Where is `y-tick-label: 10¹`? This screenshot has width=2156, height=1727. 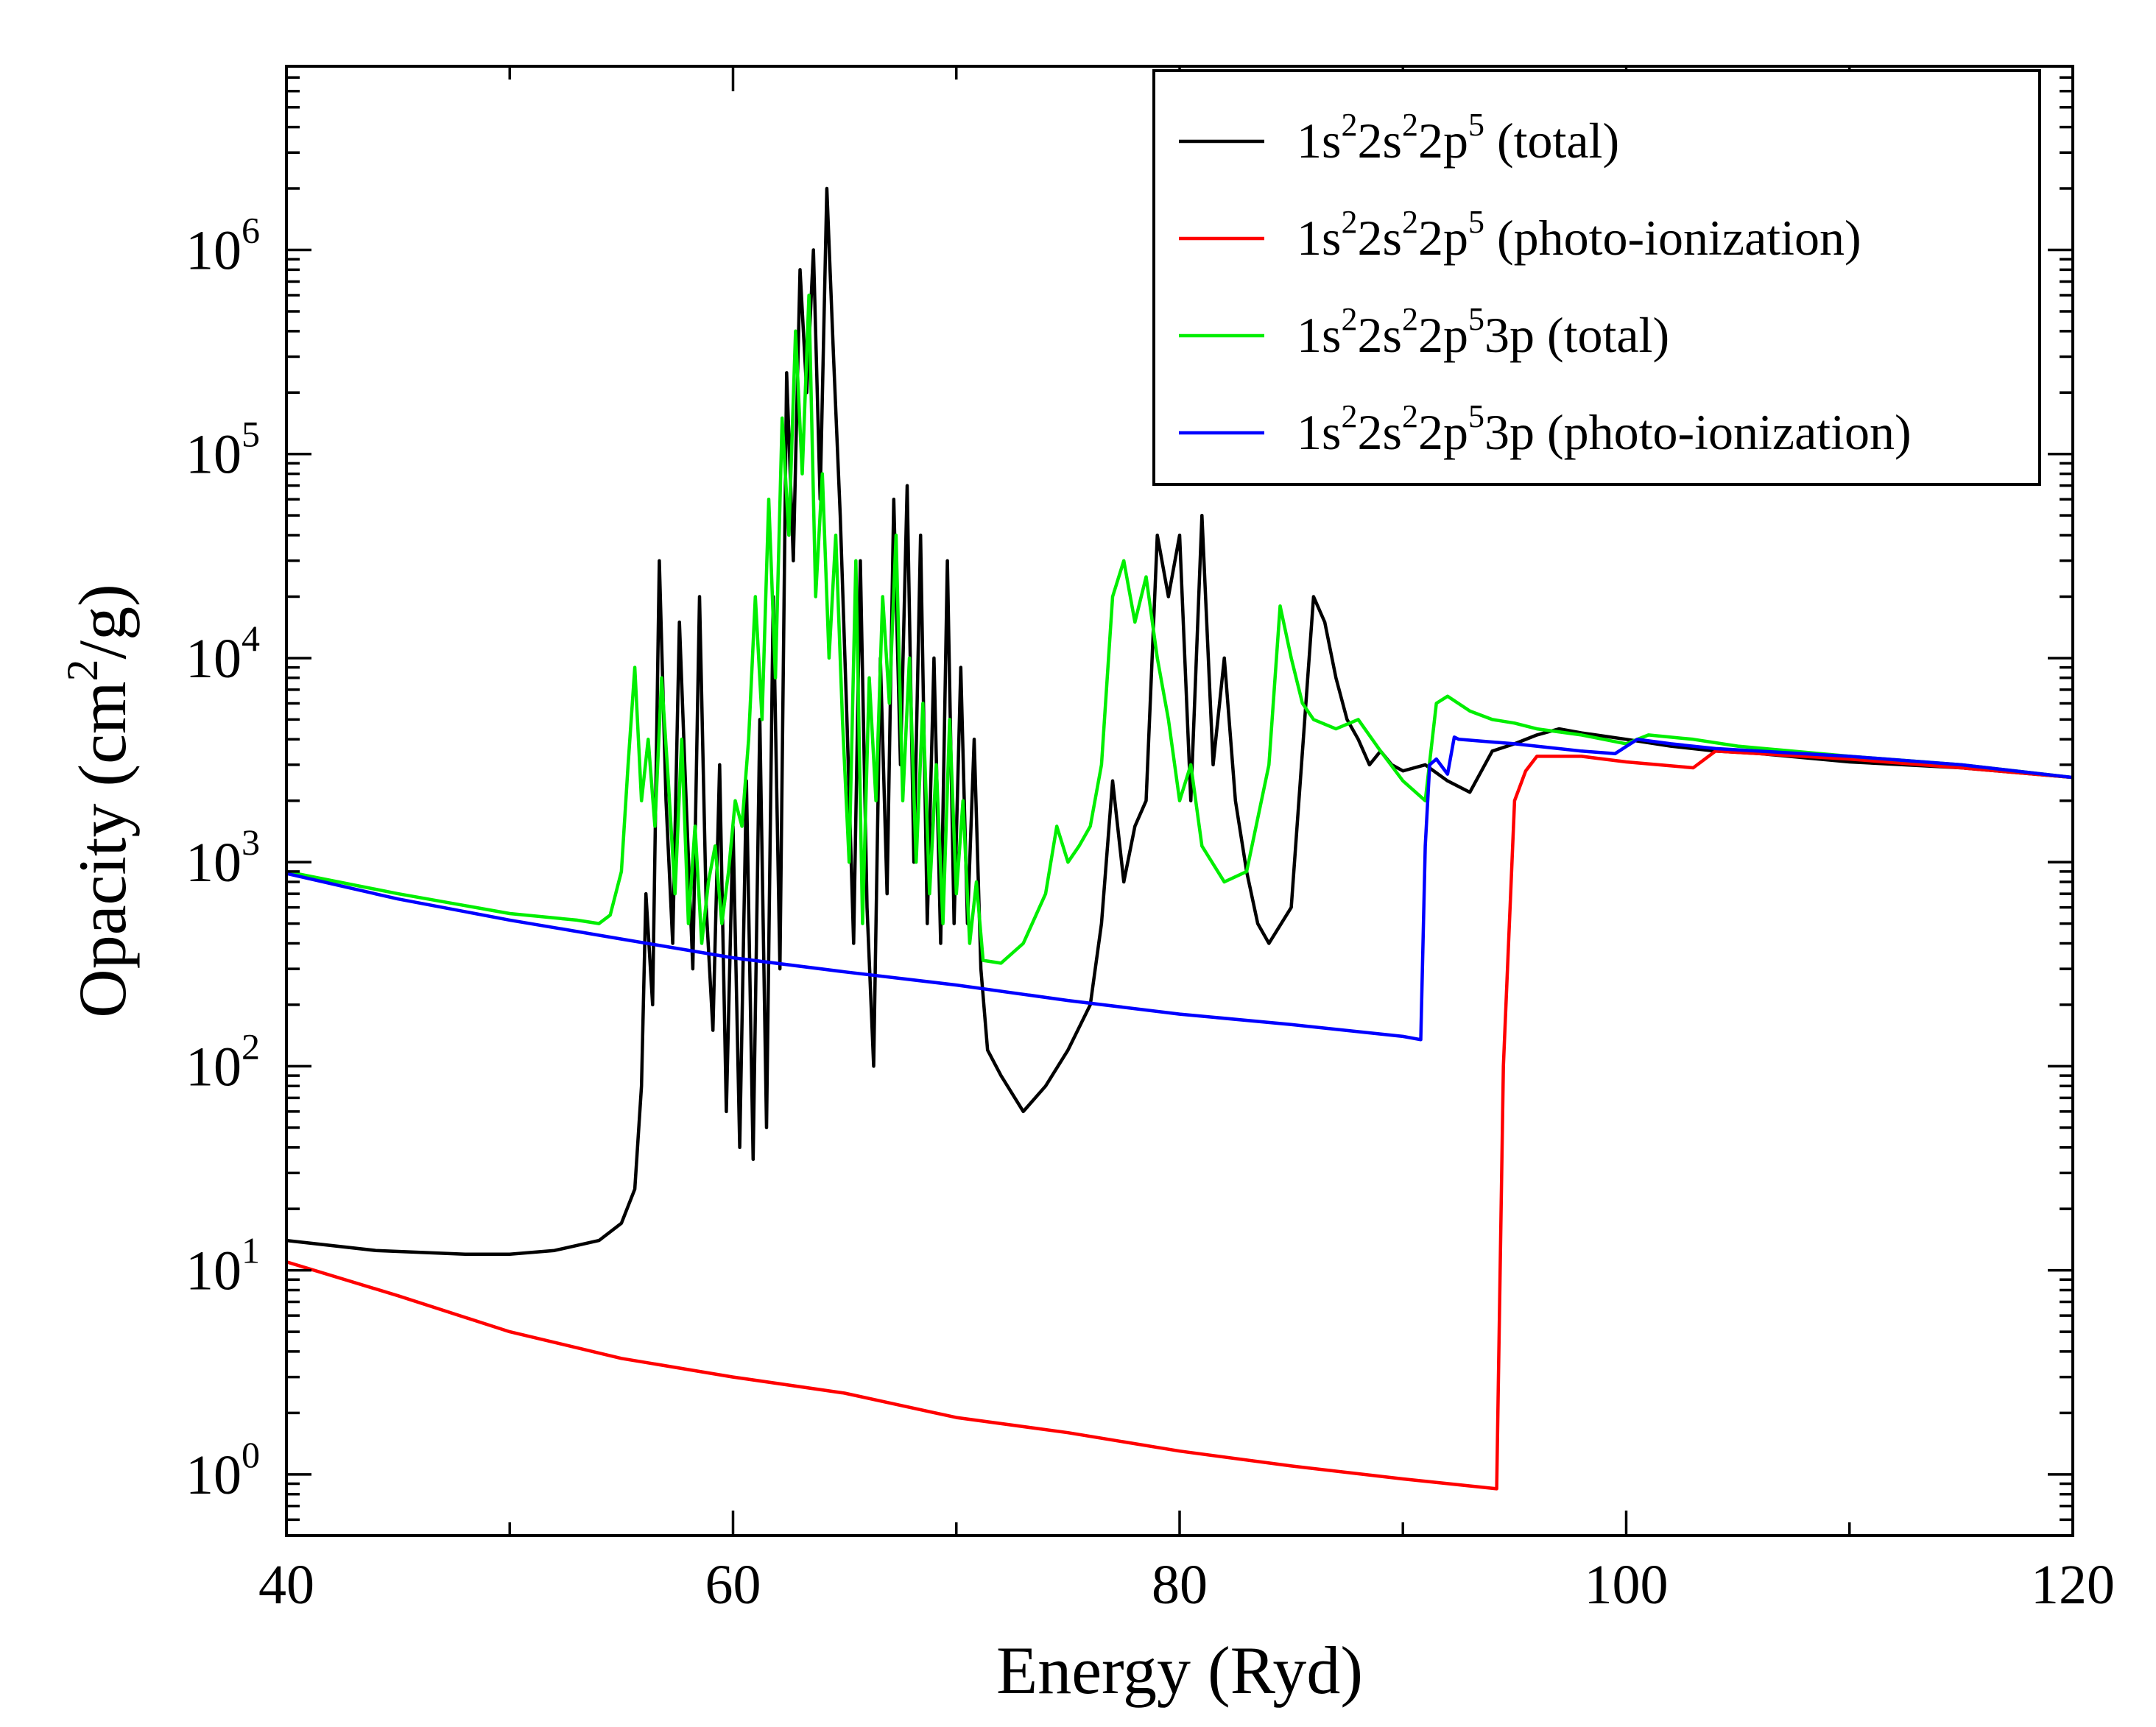
y-tick-label: 10¹ is located at coordinates (223, 1266).